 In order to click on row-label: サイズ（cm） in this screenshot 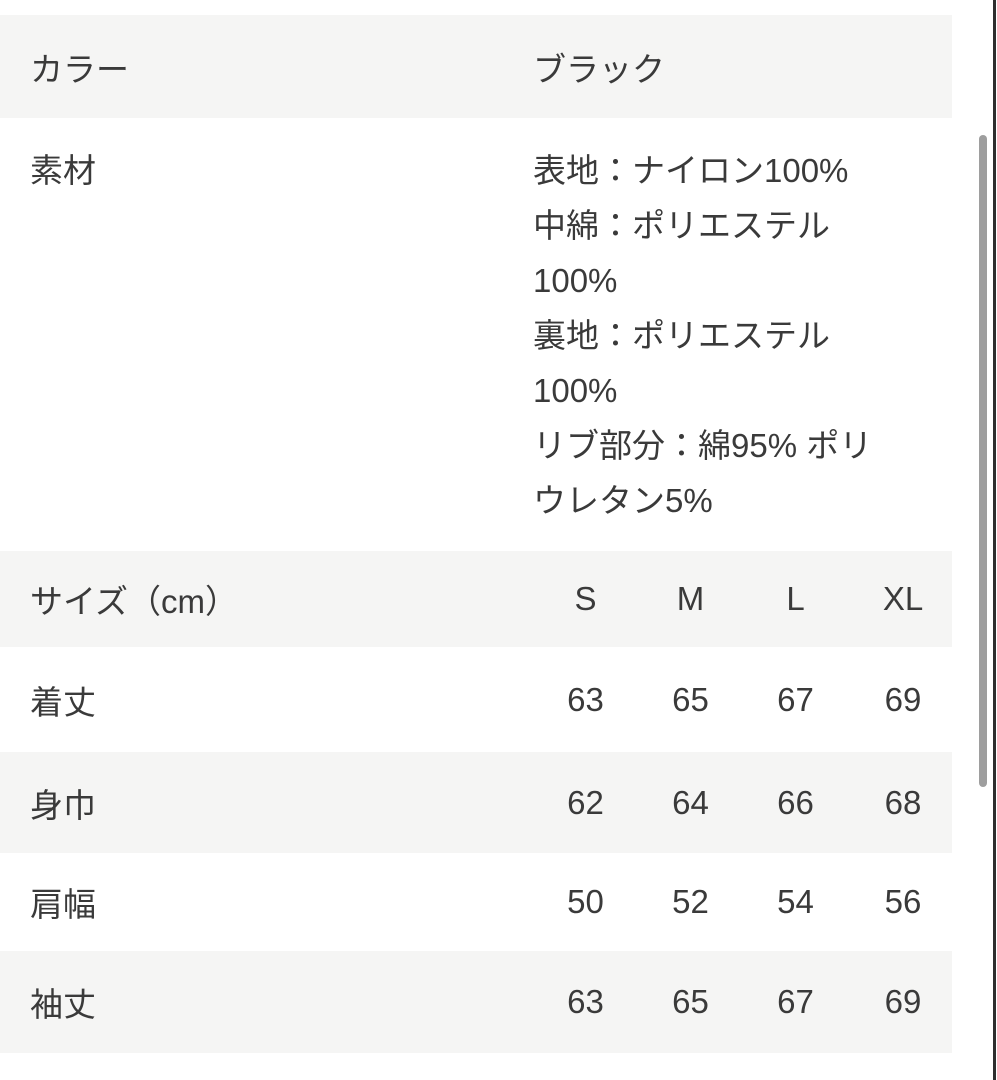, I will do `click(134, 601)`.